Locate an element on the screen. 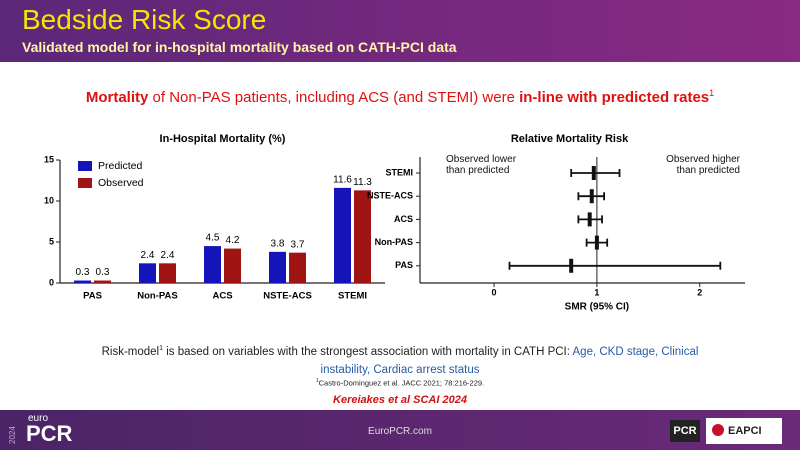 Image resolution: width=800 pixels, height=450 pixels. annotation: Observed lower than predicted is located at coordinates (481, 165).